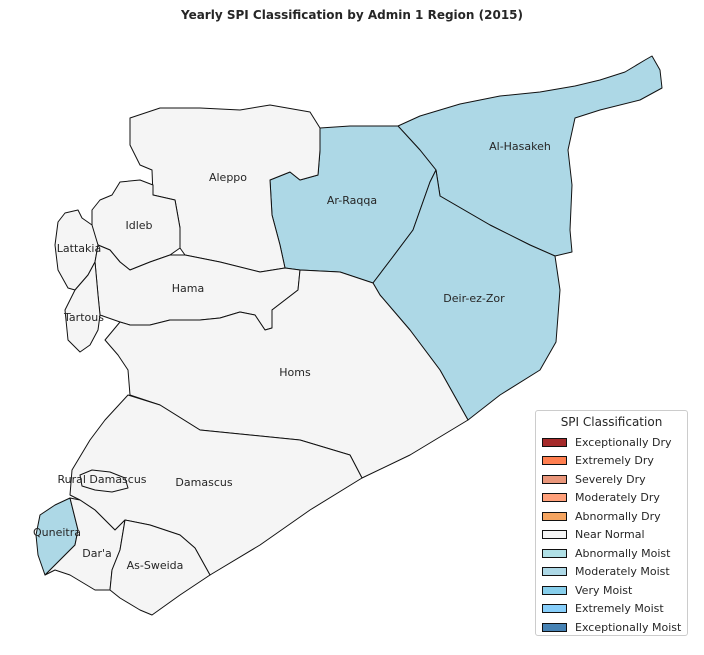  I want to click on legend-label: Very Moist, so click(604, 590).